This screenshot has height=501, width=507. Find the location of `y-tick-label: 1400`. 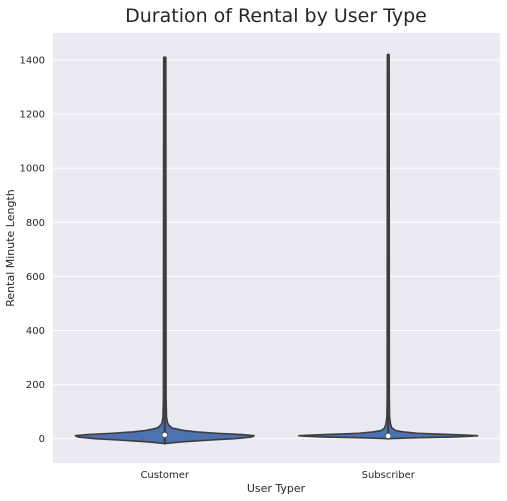

y-tick-label: 1400 is located at coordinates (32, 61).